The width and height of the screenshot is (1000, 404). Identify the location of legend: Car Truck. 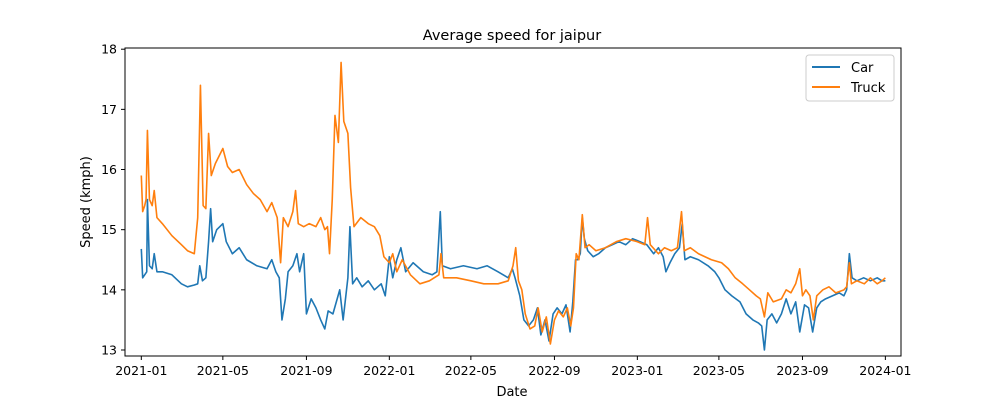
(850, 78).